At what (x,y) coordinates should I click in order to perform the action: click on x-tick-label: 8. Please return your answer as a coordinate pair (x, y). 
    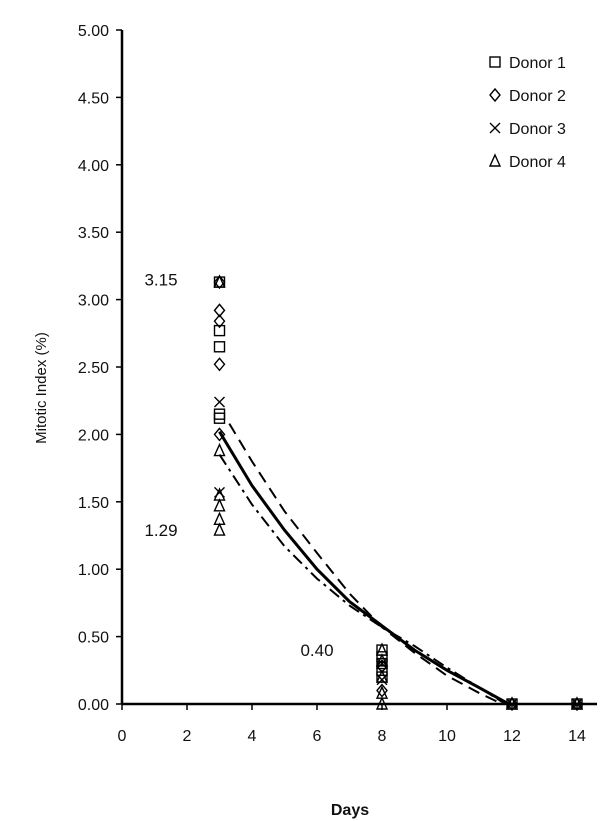
    Looking at the image, I should click on (382, 736).